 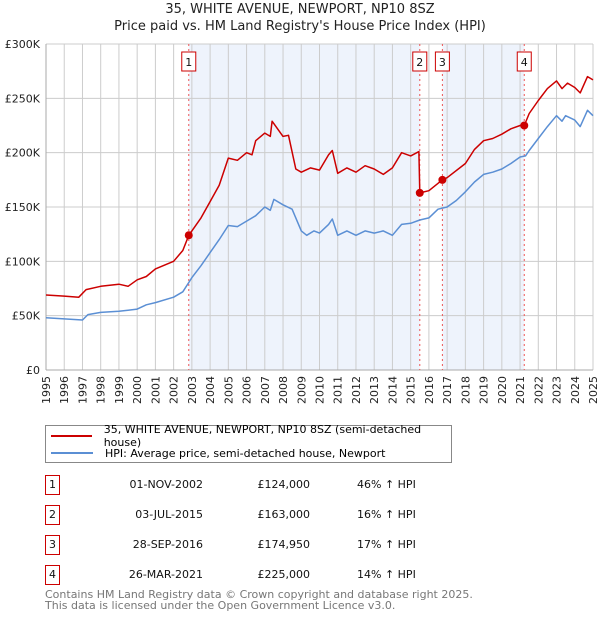 I want to click on property-line-swatch, so click(x=71, y=436).